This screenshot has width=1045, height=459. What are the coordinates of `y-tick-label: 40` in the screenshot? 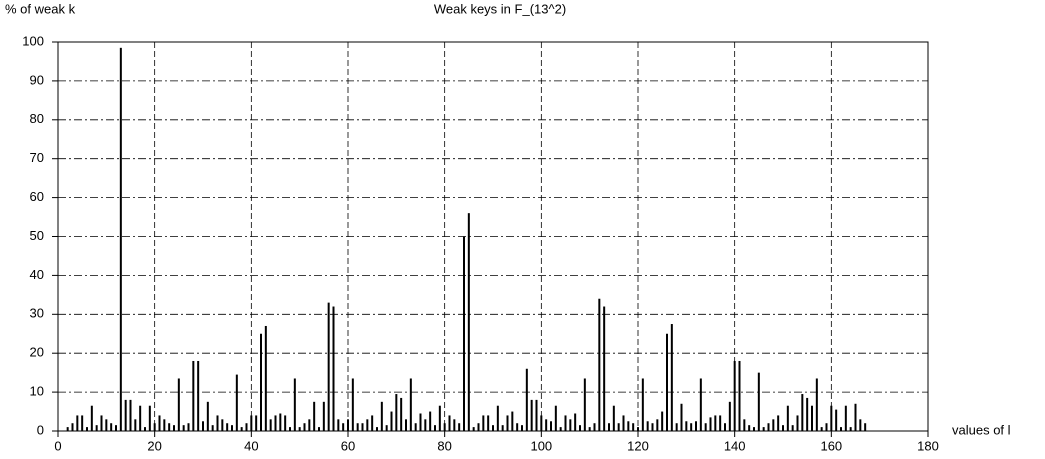 It's located at (37, 274).